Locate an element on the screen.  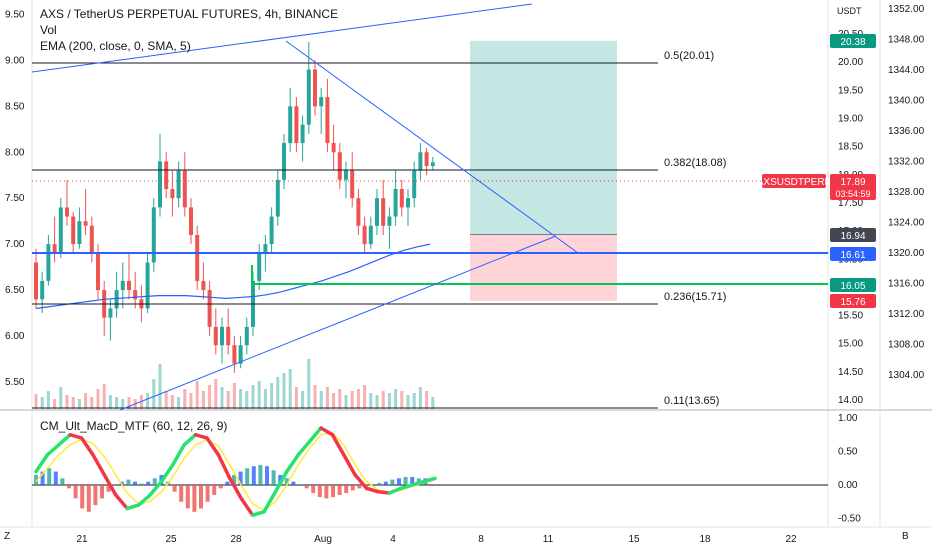
descending-trendline is located at coordinates (432, 147).